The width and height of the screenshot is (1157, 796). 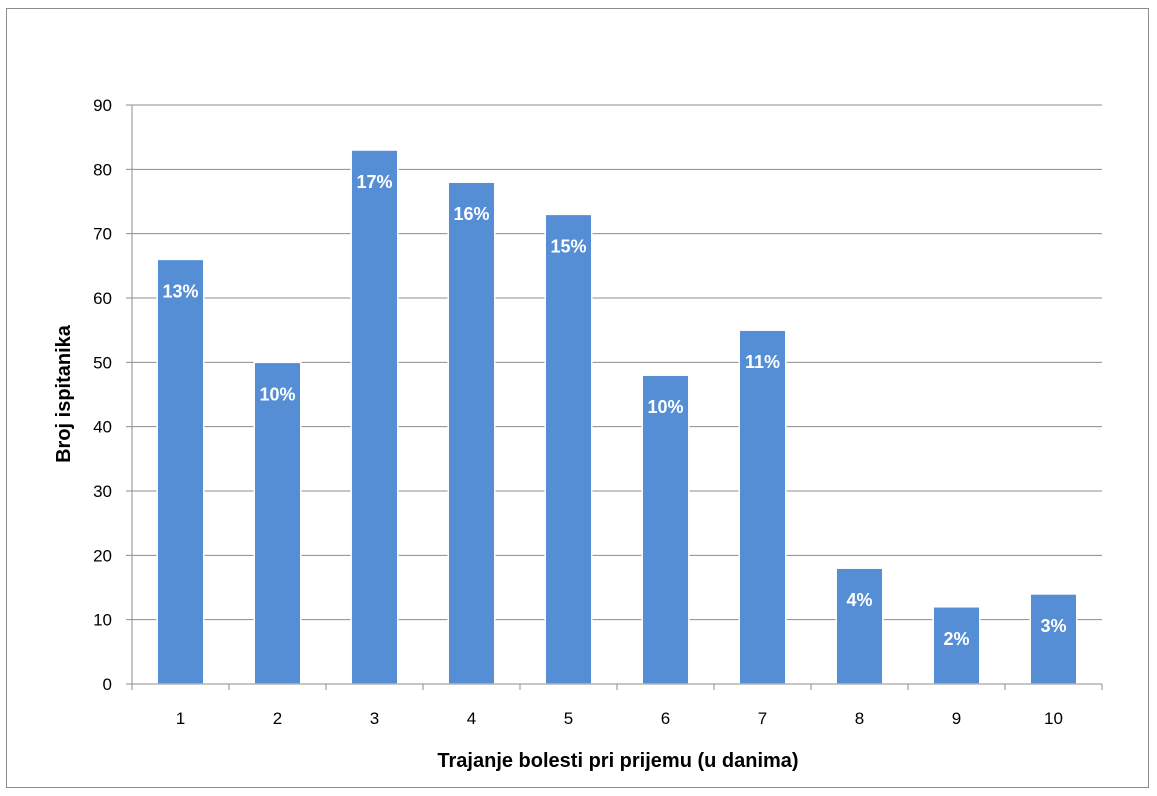 What do you see at coordinates (956, 639) in the screenshot?
I see `data-label: 2%` at bounding box center [956, 639].